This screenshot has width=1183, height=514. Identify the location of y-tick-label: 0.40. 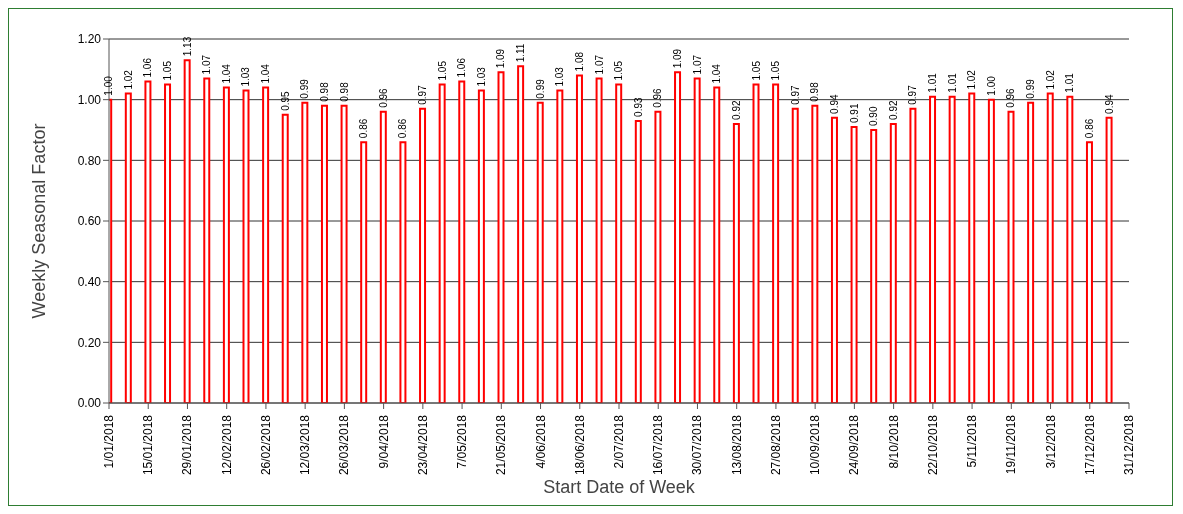
(89, 281).